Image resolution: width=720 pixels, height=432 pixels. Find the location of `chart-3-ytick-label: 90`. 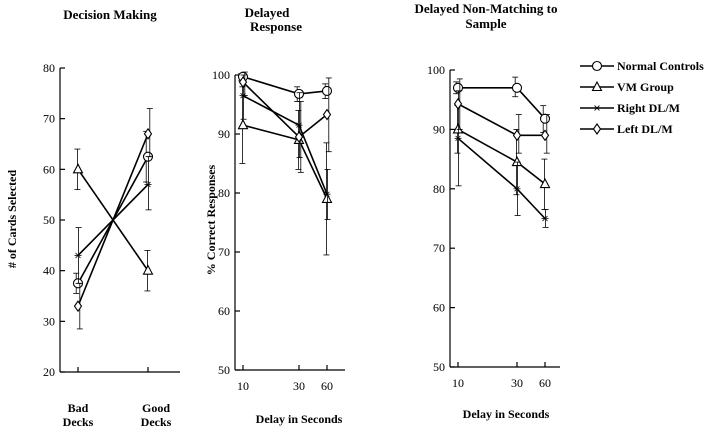

chart-3-ytick-label: 90 is located at coordinates (439, 129).